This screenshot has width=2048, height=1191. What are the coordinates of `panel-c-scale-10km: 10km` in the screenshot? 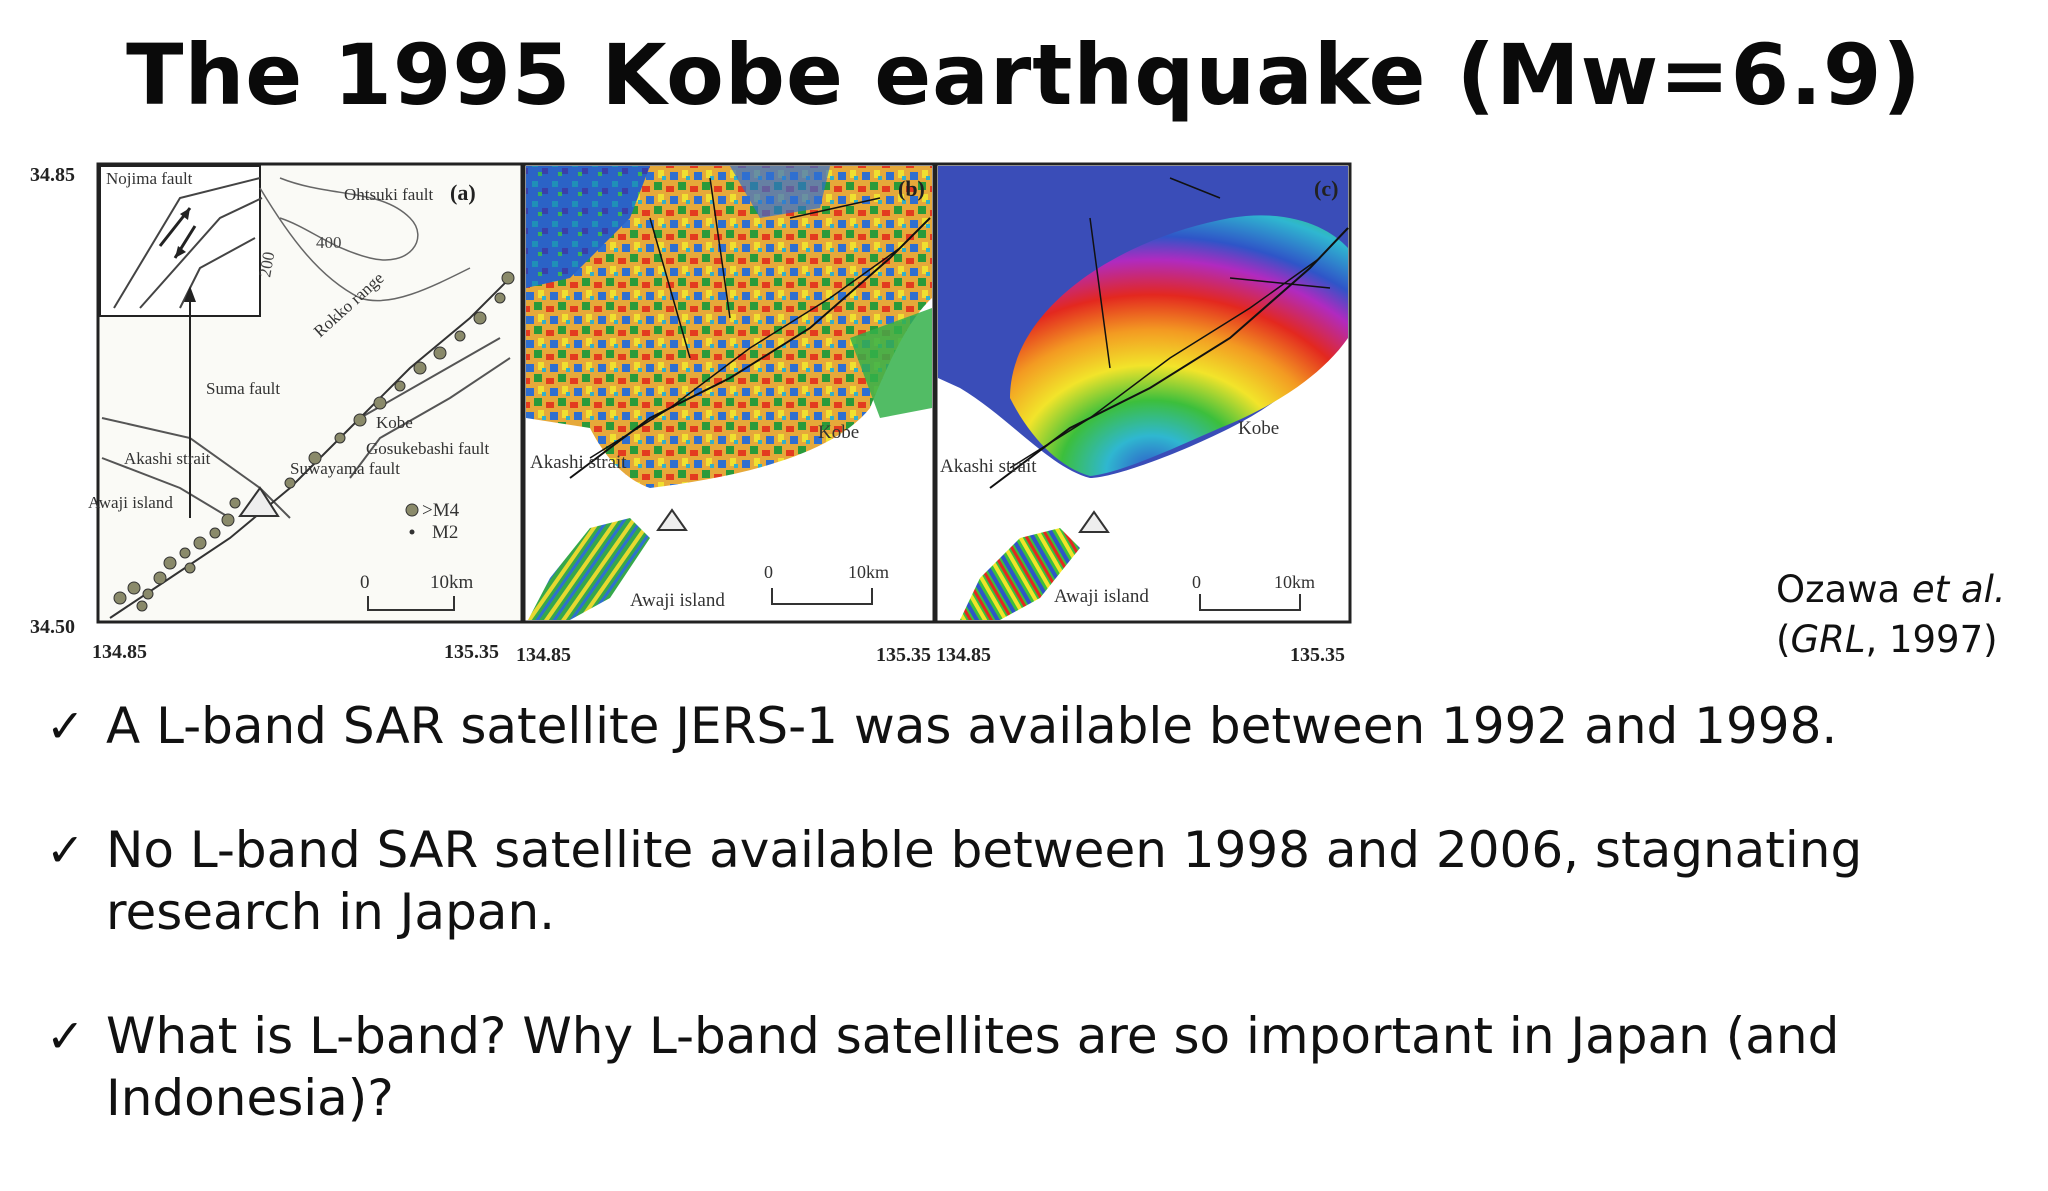 It's located at (1294, 582).